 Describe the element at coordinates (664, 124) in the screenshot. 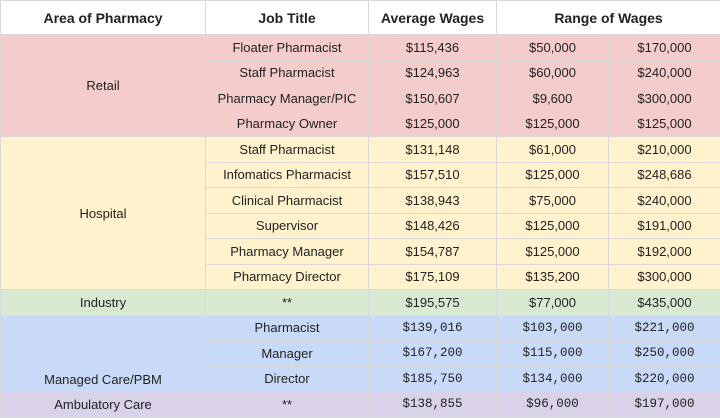

I see `range-max-cell: $125,000` at that location.